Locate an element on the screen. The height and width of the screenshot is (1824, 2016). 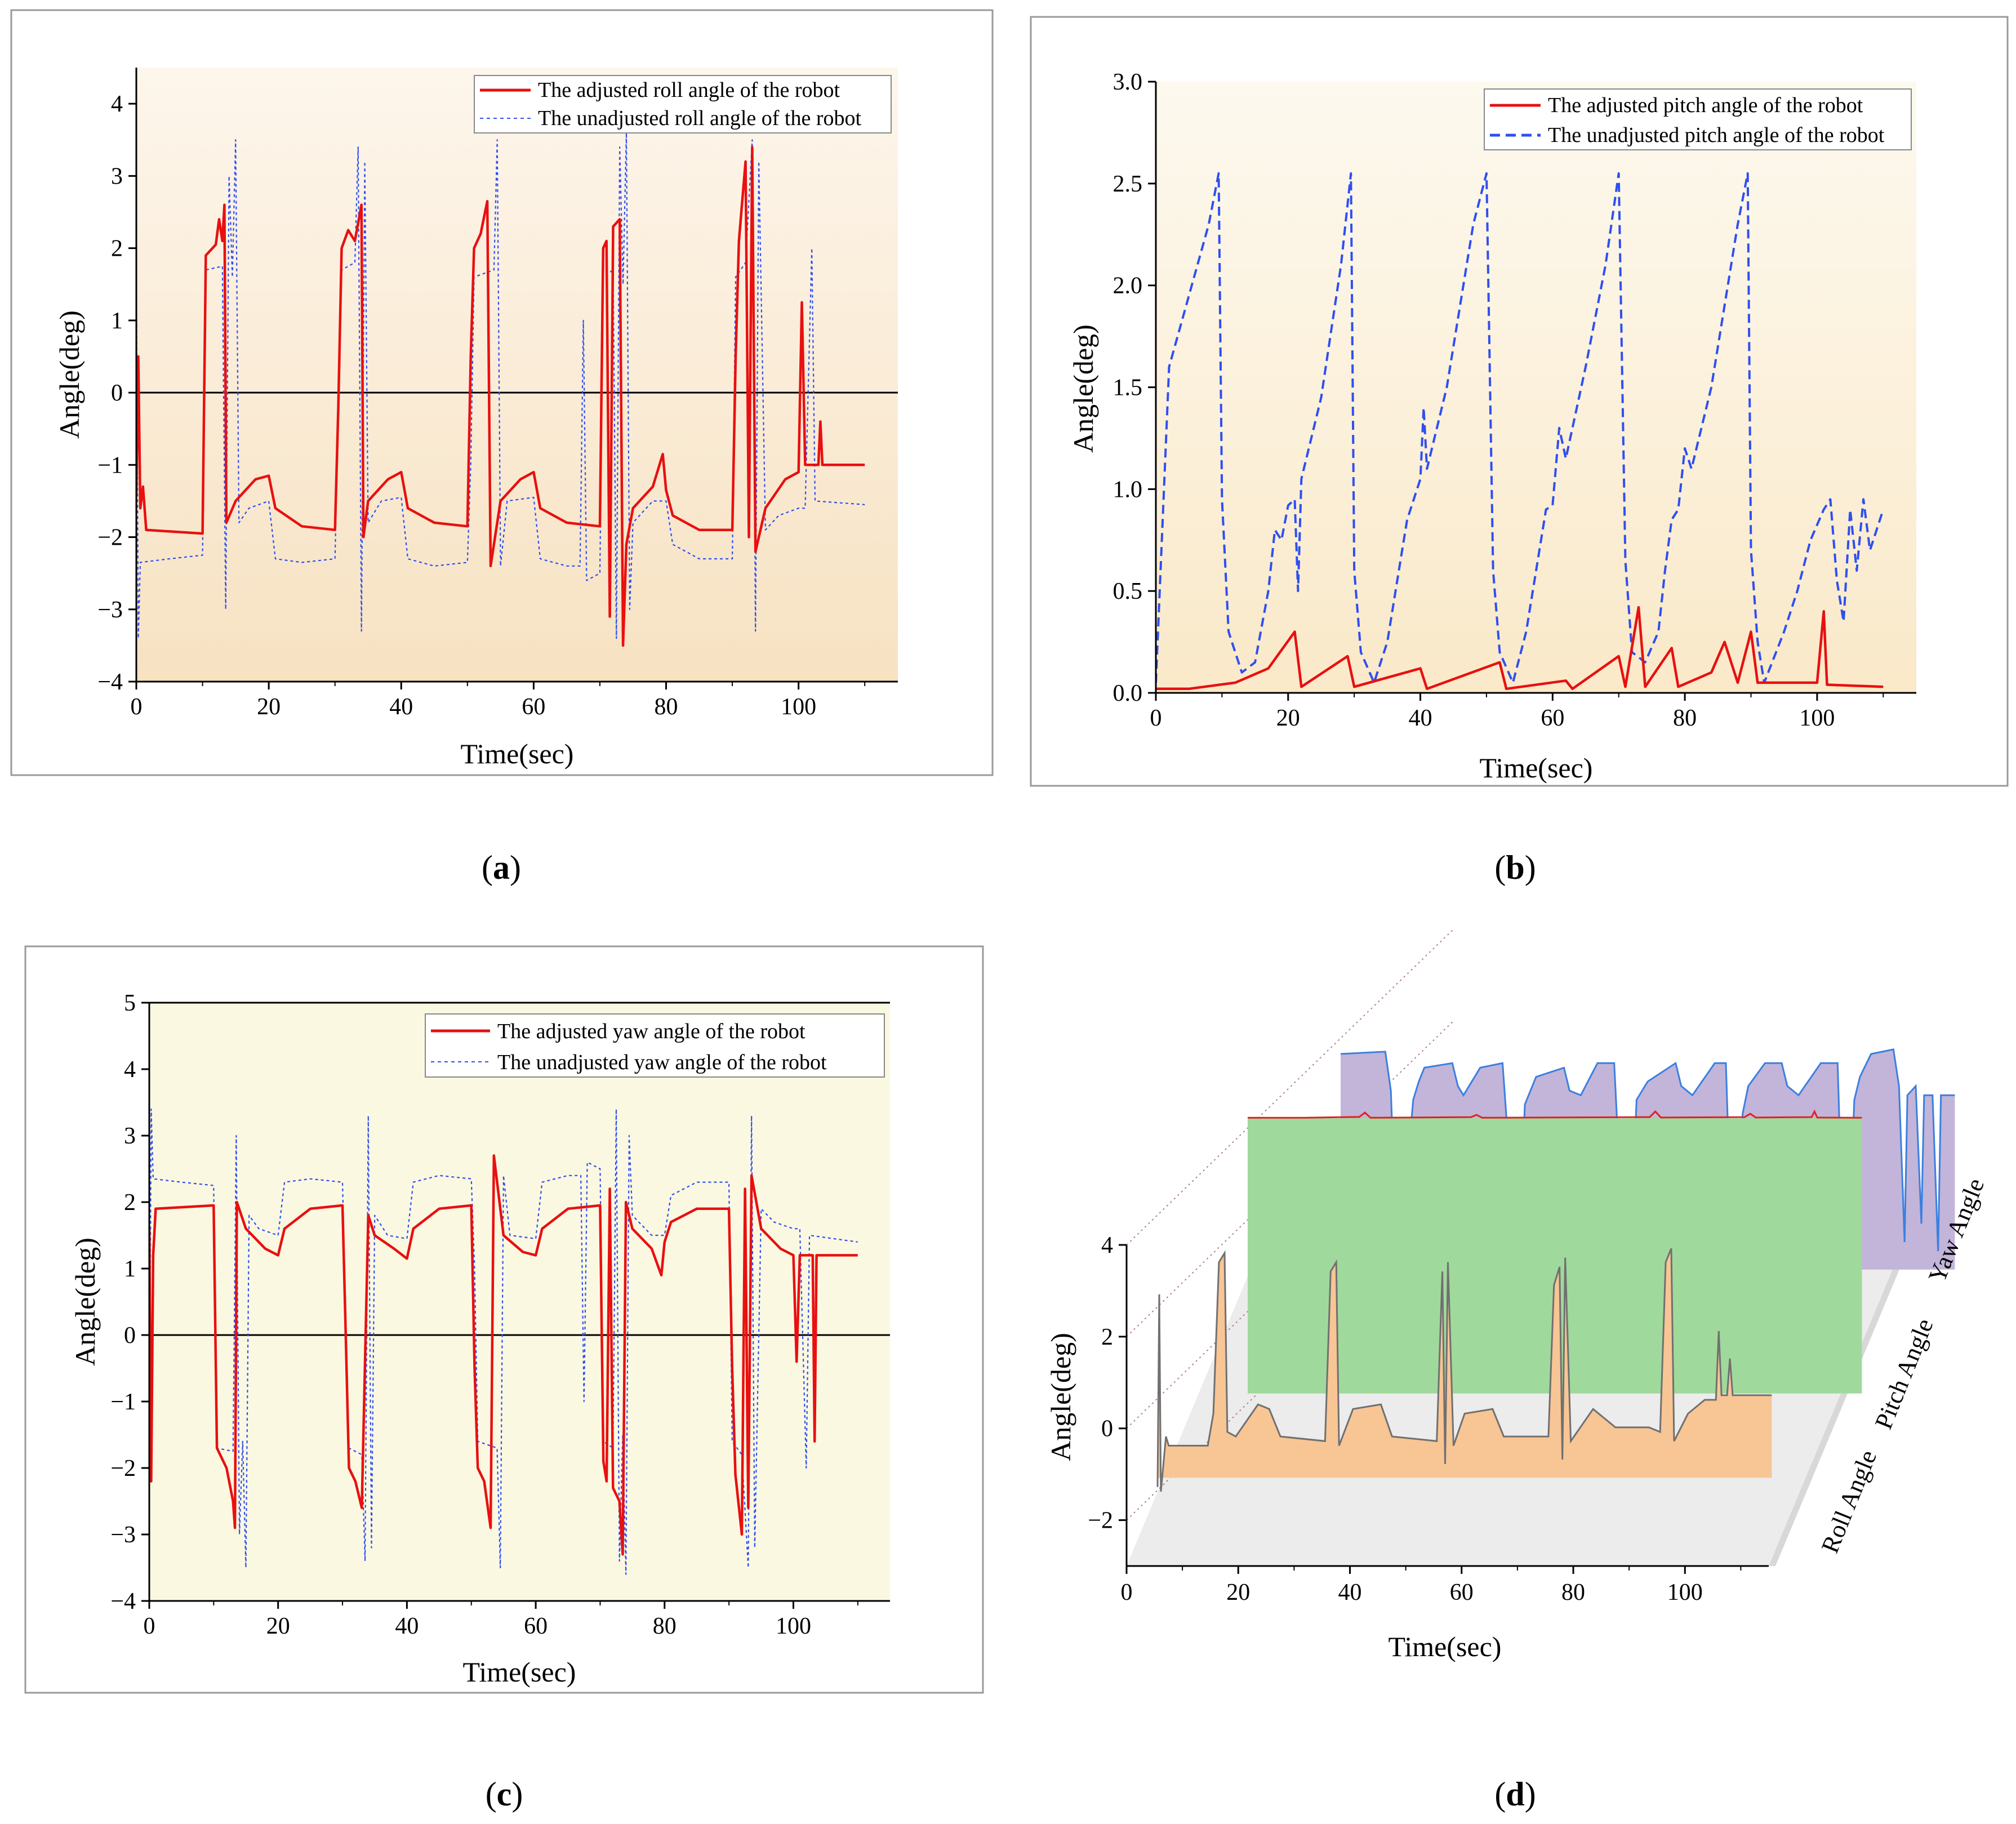
panel-a-xtick-label: 0 is located at coordinates (137, 707).